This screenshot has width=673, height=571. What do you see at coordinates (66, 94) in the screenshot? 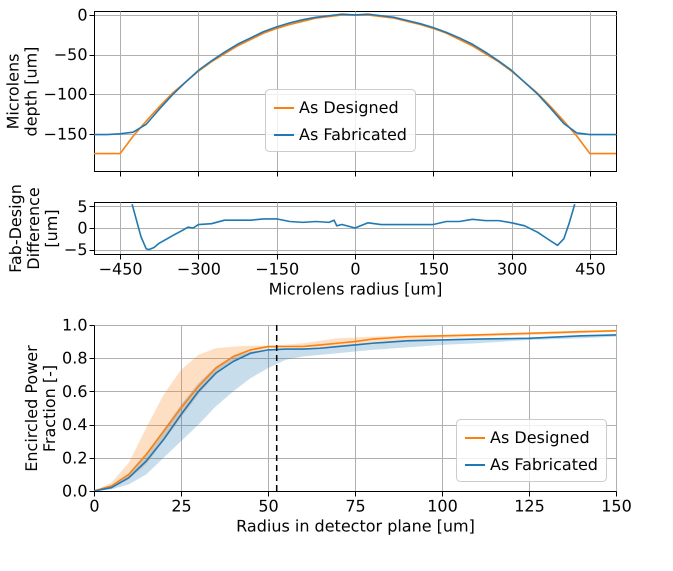
I see `y-tick-label: −100` at bounding box center [66, 94].